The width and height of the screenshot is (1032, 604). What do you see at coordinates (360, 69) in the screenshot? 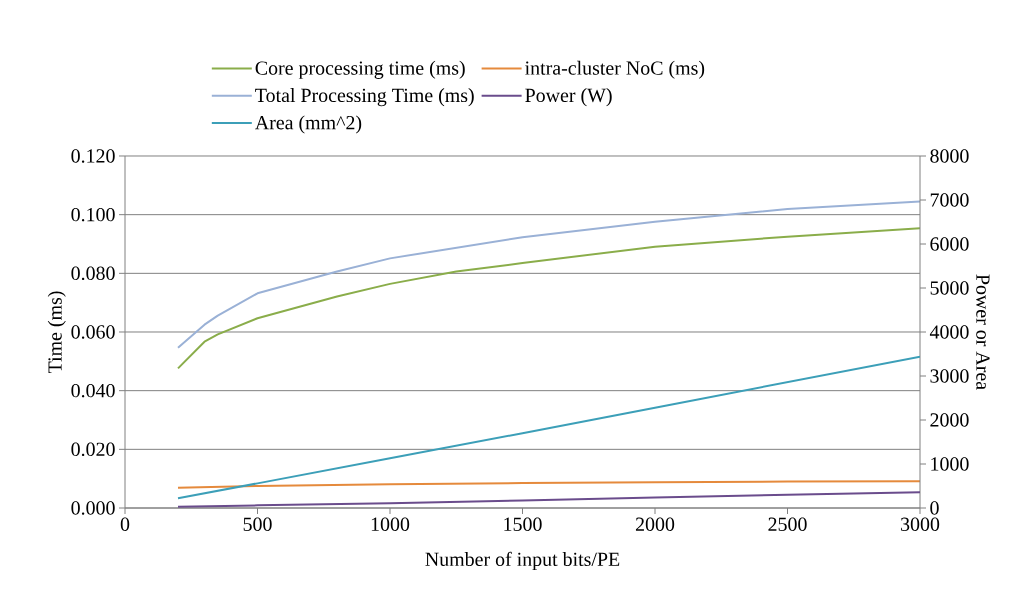
I see `legend-label: Core processing time (ms)` at bounding box center [360, 69].